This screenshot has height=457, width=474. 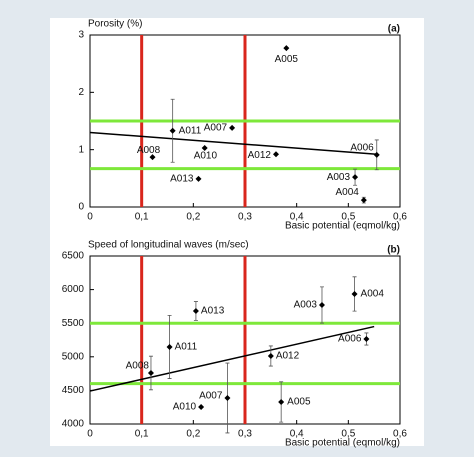 I want to click on y-tick-label: 5000, so click(x=73, y=356).